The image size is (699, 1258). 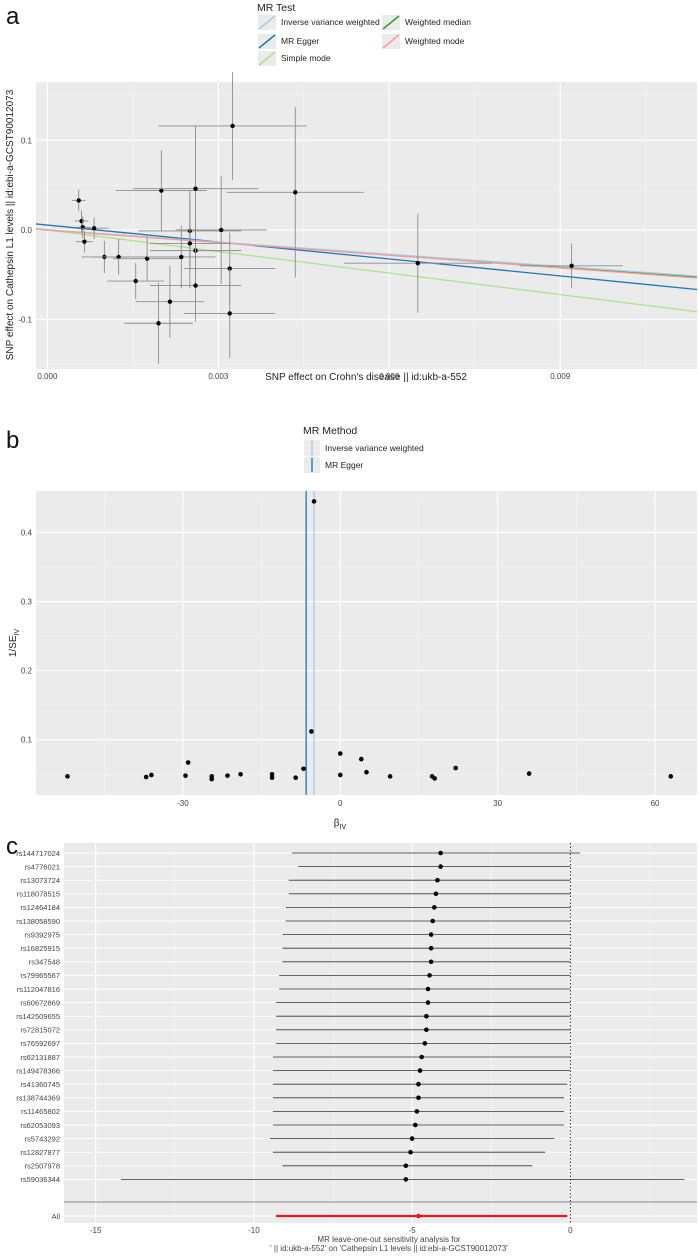 I want to click on panel-b-y-tick-label: 0.1, so click(x=27, y=740).